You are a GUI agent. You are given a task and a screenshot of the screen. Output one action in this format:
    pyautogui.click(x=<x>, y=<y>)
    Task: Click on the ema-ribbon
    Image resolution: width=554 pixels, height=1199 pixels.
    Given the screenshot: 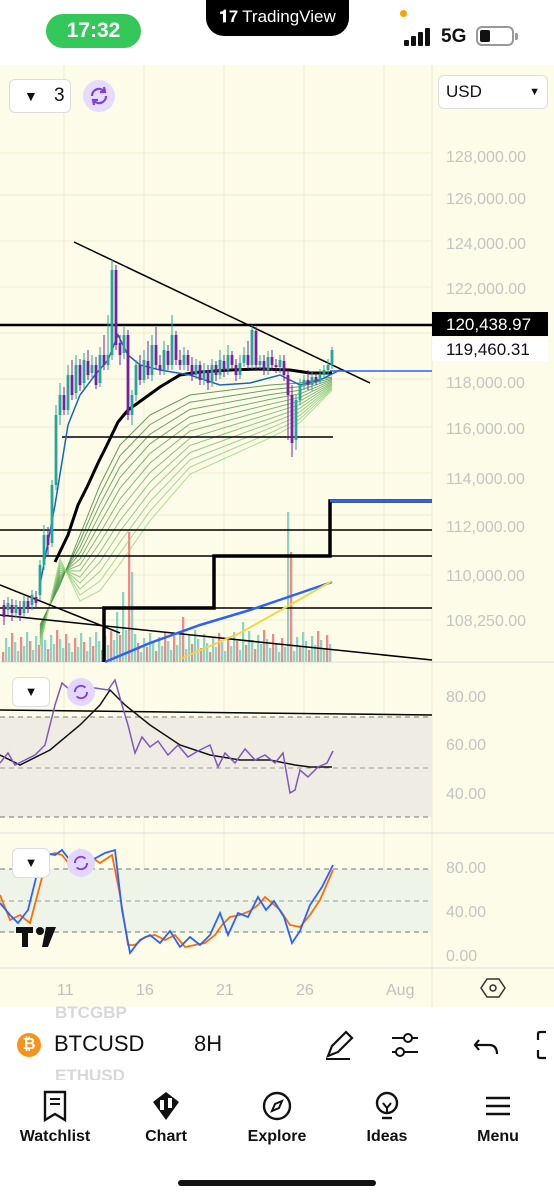 What is the action you would take?
    pyautogui.click(x=186, y=512)
    